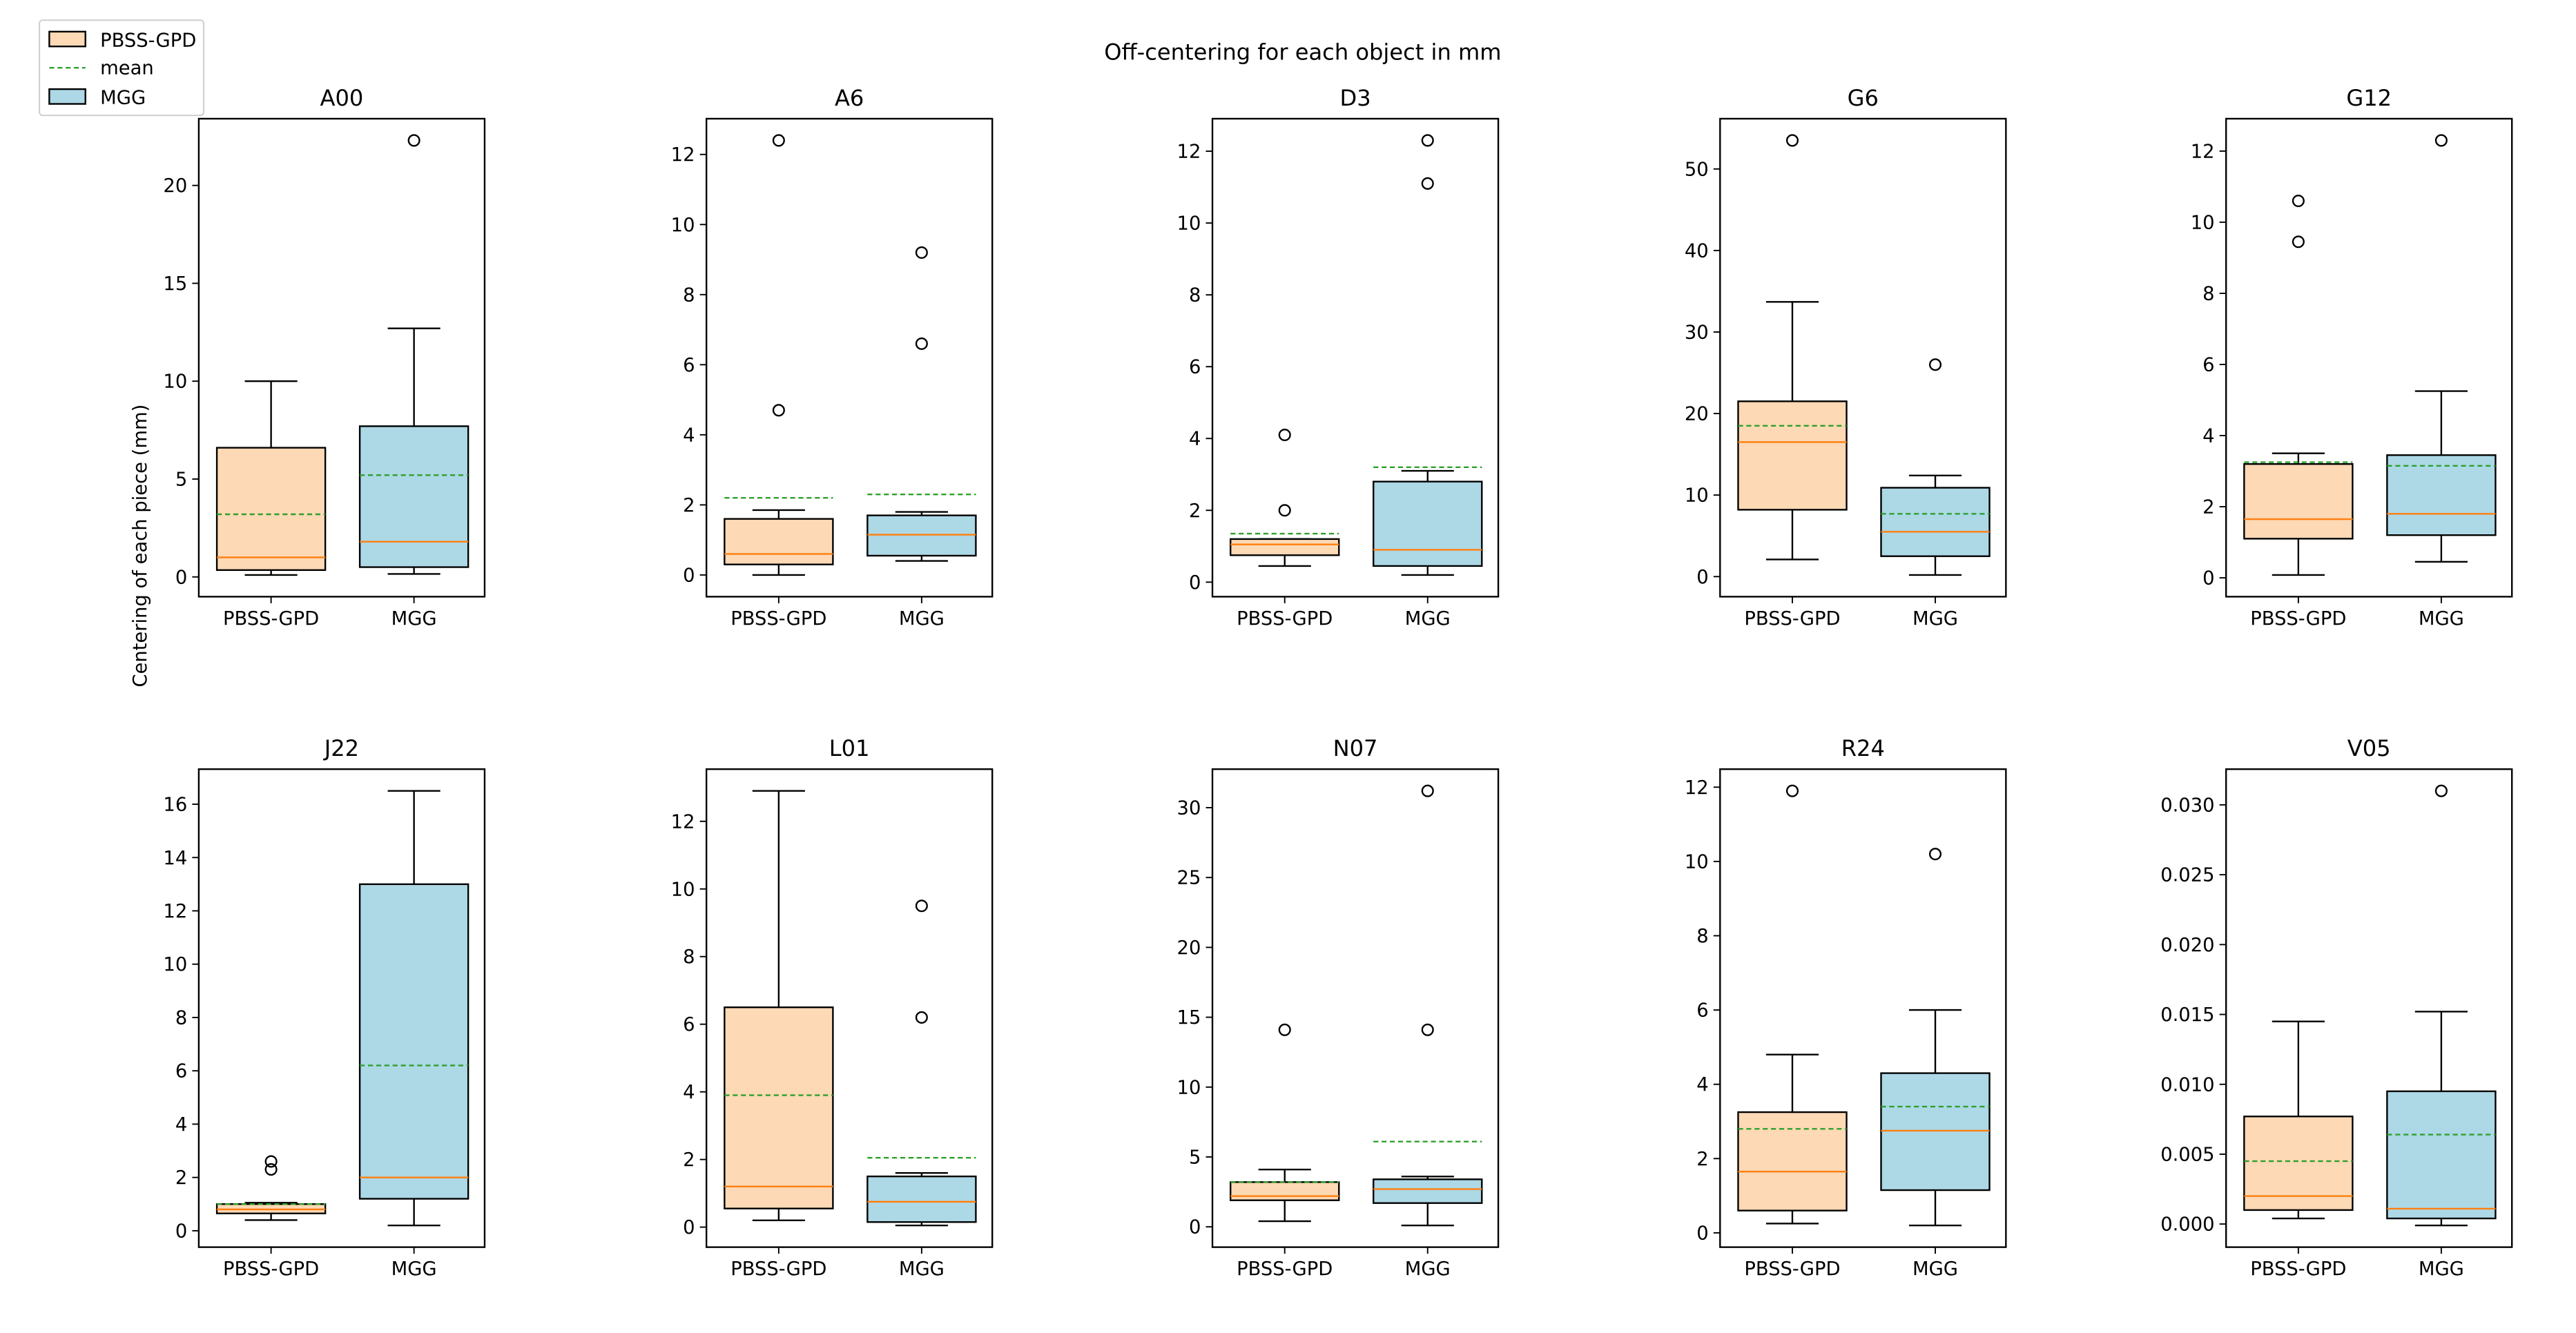 The image size is (2576, 1333). I want to click on legend-label-pbss-gpd: PBSS-GPD, so click(148, 40).